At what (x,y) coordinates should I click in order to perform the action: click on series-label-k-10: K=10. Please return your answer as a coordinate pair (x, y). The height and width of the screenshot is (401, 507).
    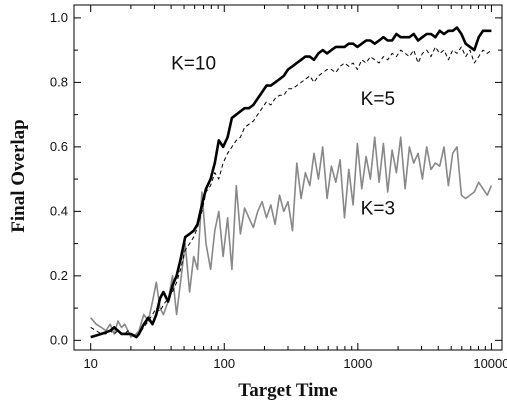
    Looking at the image, I should click on (193, 63).